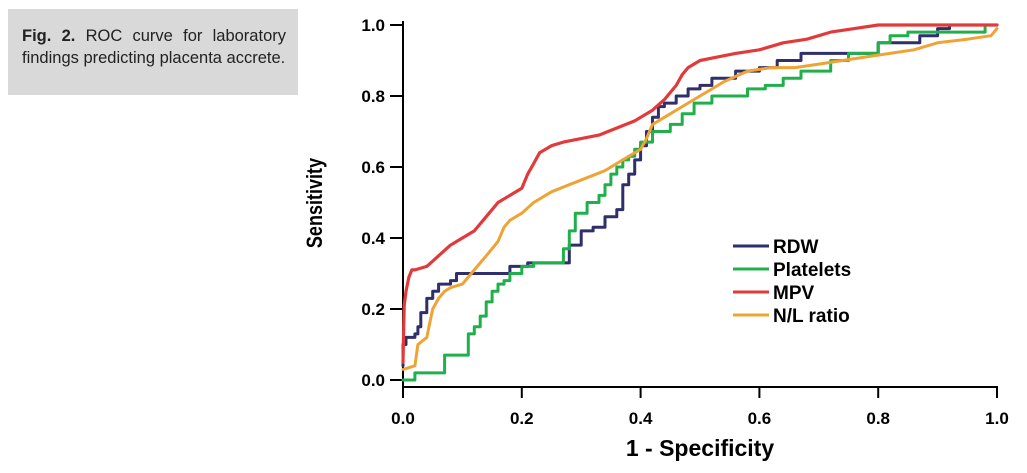 Image resolution: width=1027 pixels, height=473 pixels. What do you see at coordinates (812, 270) in the screenshot?
I see `legend-label: Platelets` at bounding box center [812, 270].